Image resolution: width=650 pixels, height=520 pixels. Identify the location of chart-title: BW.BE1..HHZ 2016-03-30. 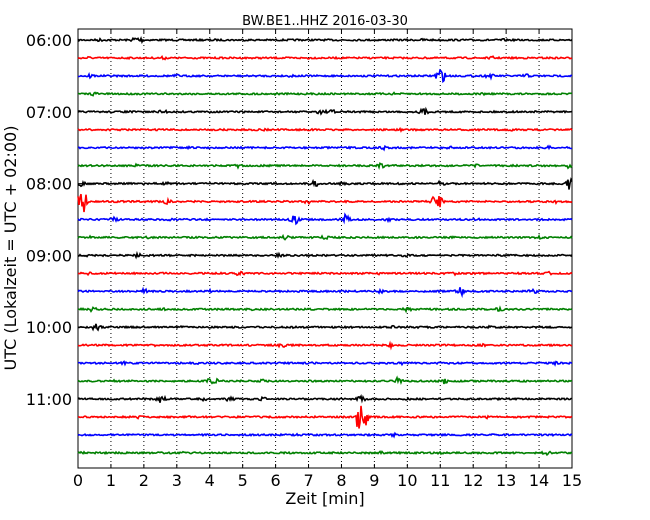
(325, 21).